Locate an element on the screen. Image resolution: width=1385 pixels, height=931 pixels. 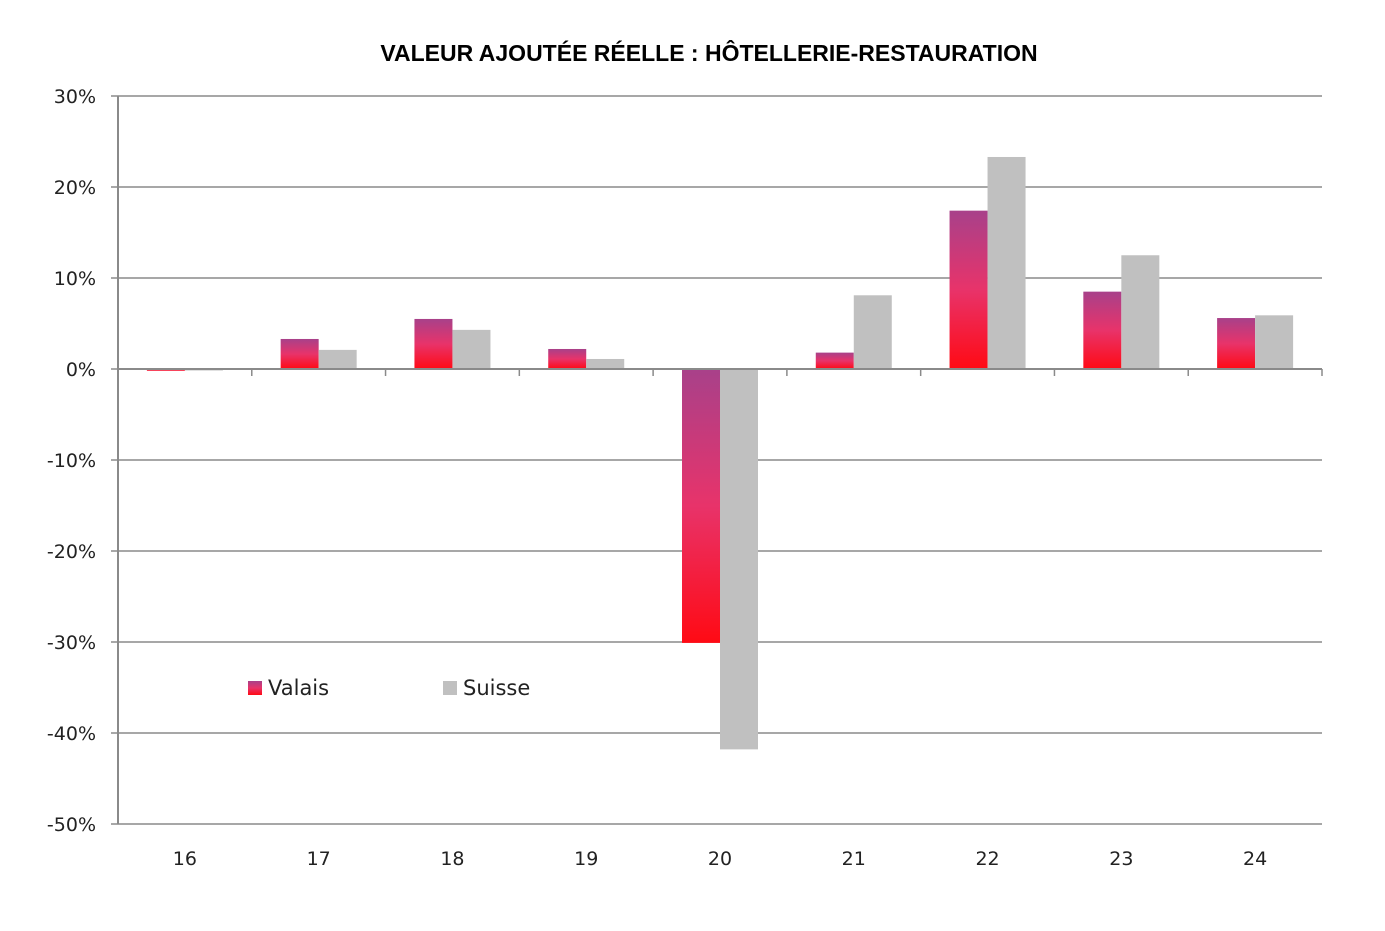
y-tick-label: -40% is located at coordinates (71, 734).